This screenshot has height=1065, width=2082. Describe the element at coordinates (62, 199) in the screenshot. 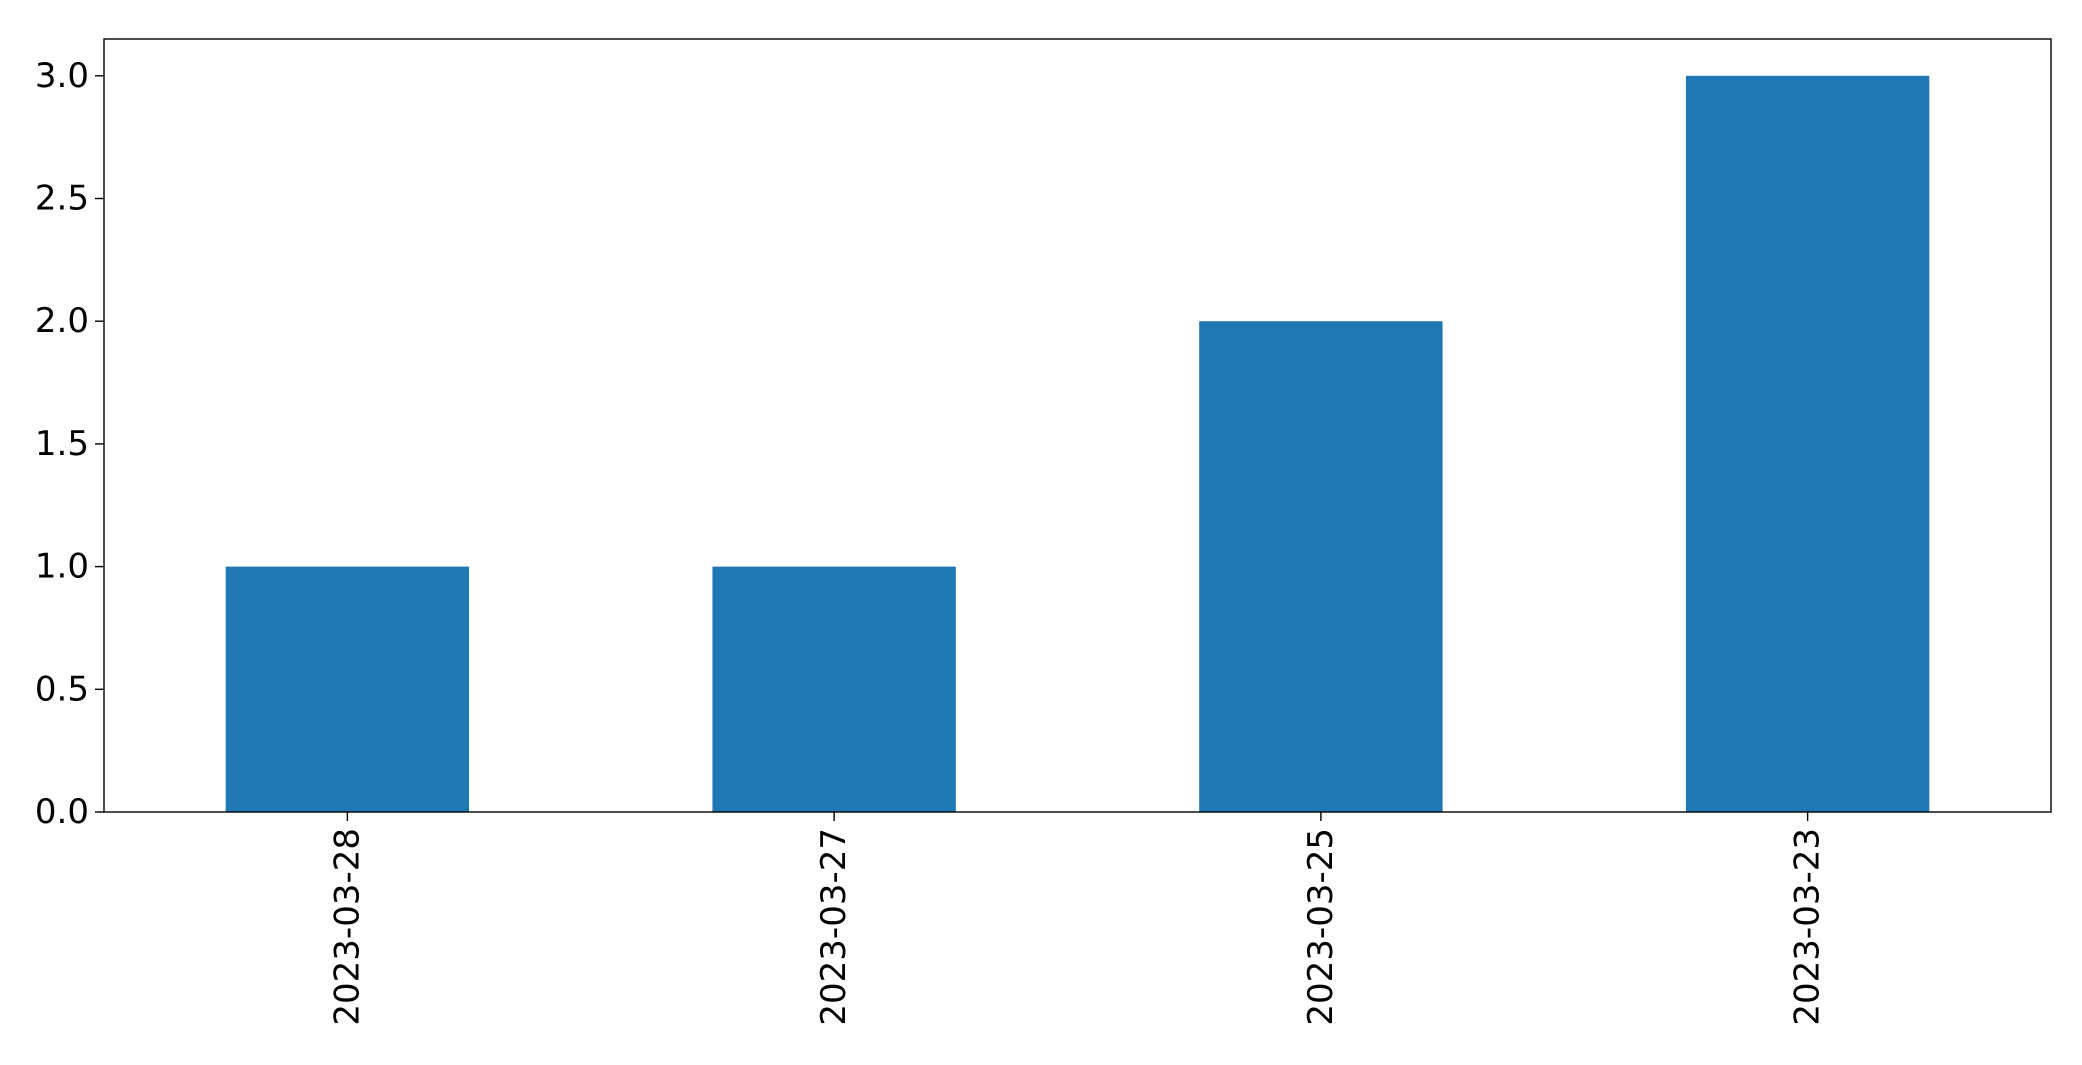

I see `y-tick-label: 2.5` at that location.